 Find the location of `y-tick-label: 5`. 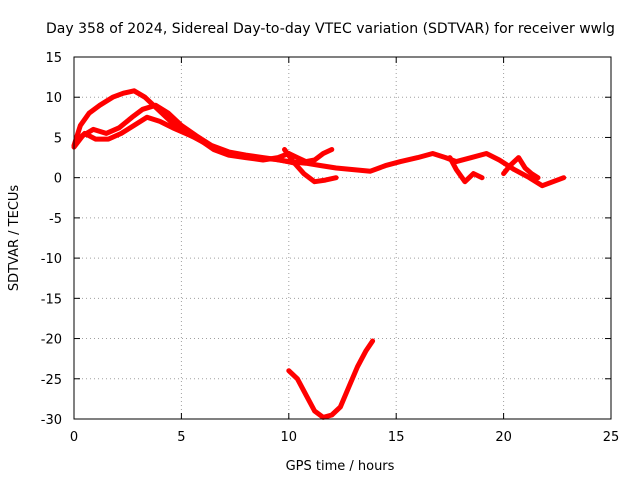

y-tick-label: 5 is located at coordinates (58, 138).